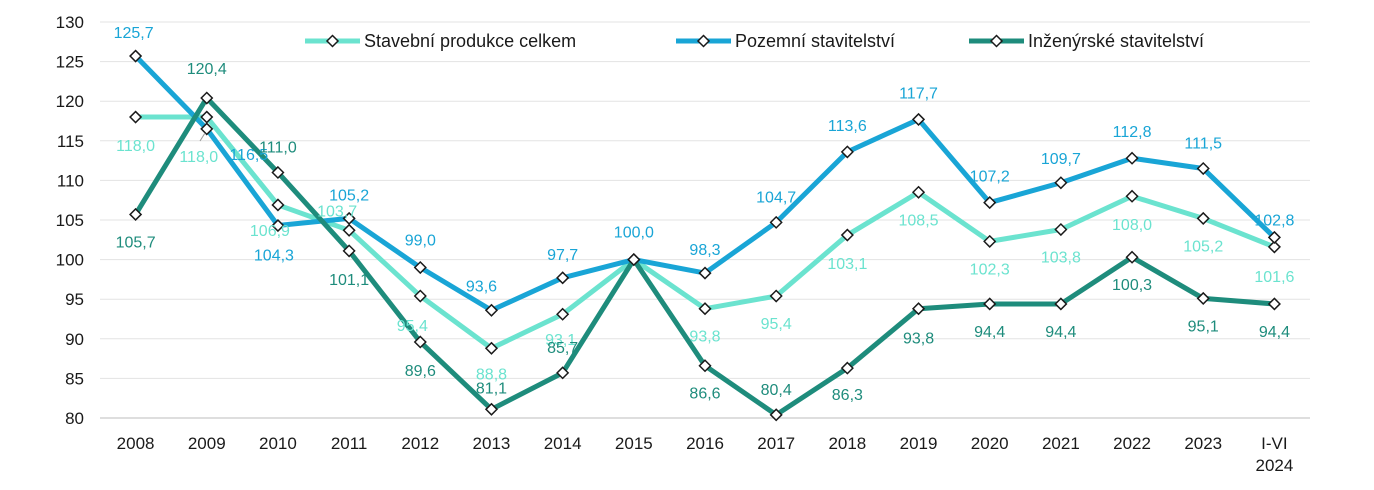 The height and width of the screenshot is (490, 1374). Describe the element at coordinates (420, 371) in the screenshot. I see `data-label: 89,6` at that location.